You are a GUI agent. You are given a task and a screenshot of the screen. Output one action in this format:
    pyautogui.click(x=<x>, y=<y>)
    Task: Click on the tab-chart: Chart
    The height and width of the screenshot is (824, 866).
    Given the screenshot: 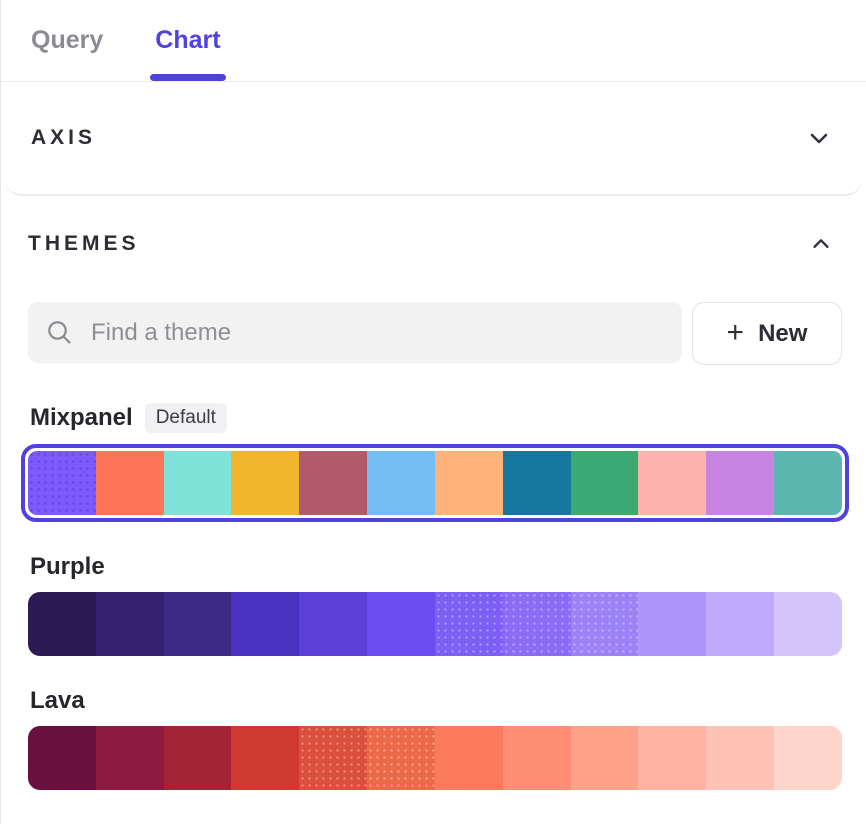 What is the action you would take?
    pyautogui.click(x=188, y=41)
    